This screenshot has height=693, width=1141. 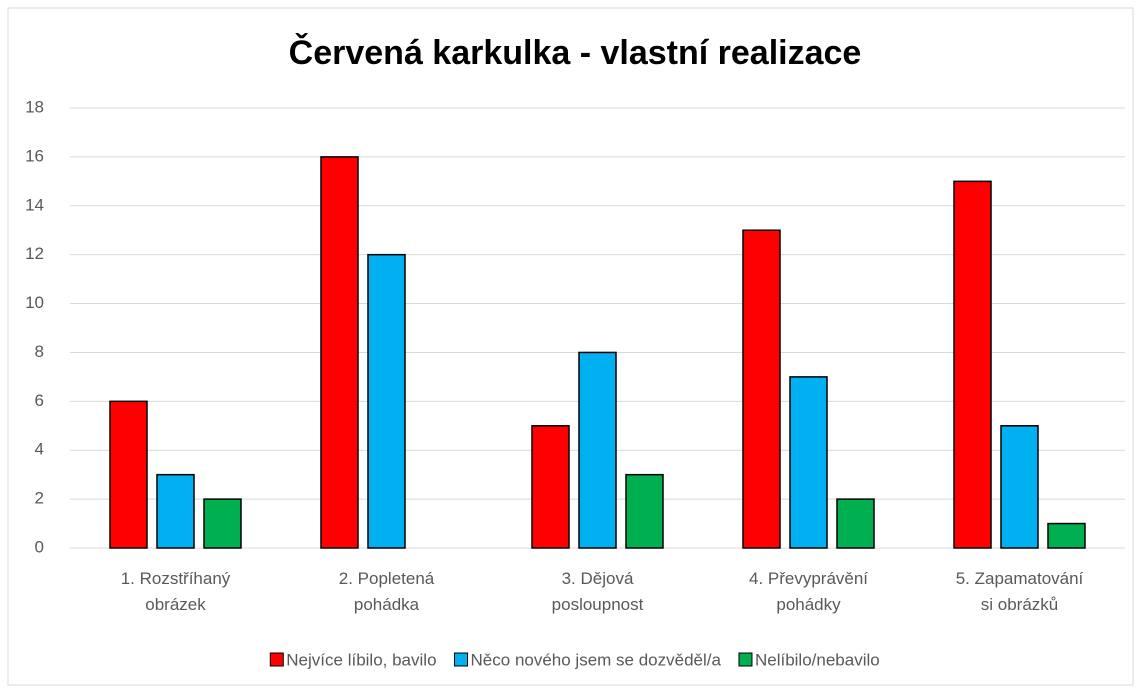 What do you see at coordinates (387, 591) in the screenshot?
I see `x-tick-label: 2. Popletená pohádka` at bounding box center [387, 591].